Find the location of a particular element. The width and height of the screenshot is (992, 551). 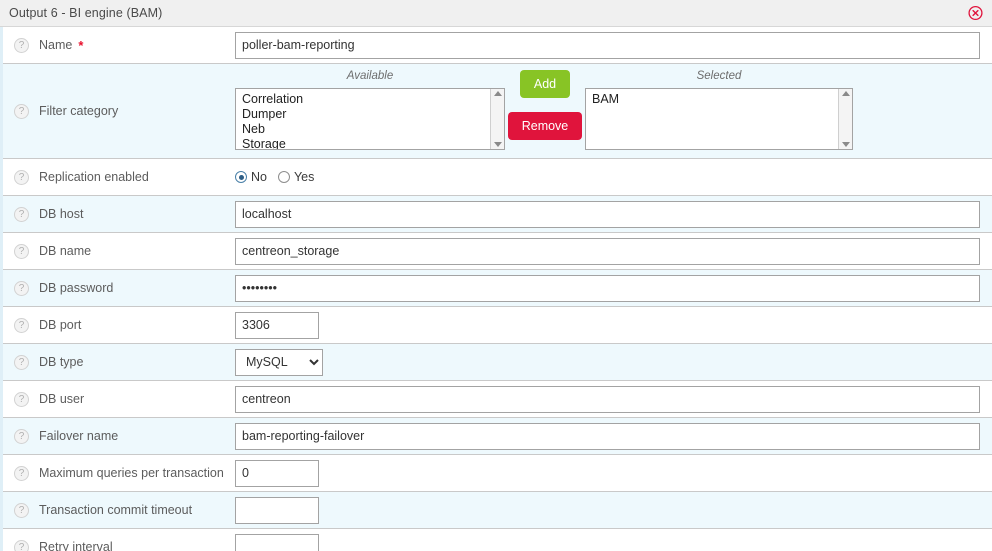

field-label: Retry interval is located at coordinates (76, 545).